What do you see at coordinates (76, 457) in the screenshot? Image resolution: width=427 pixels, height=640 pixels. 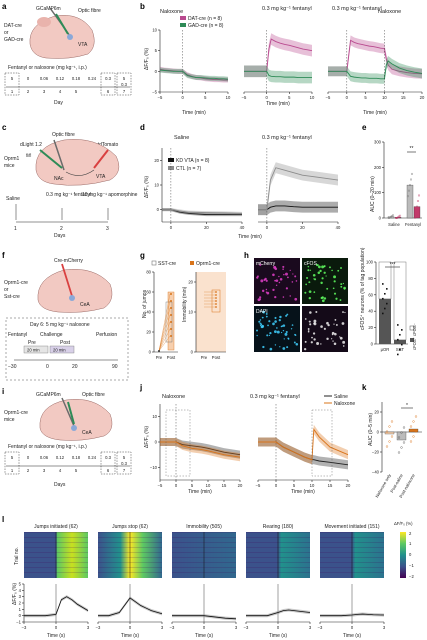 I see `i-doses-dose-4-0: 0.18` at bounding box center [76, 457].